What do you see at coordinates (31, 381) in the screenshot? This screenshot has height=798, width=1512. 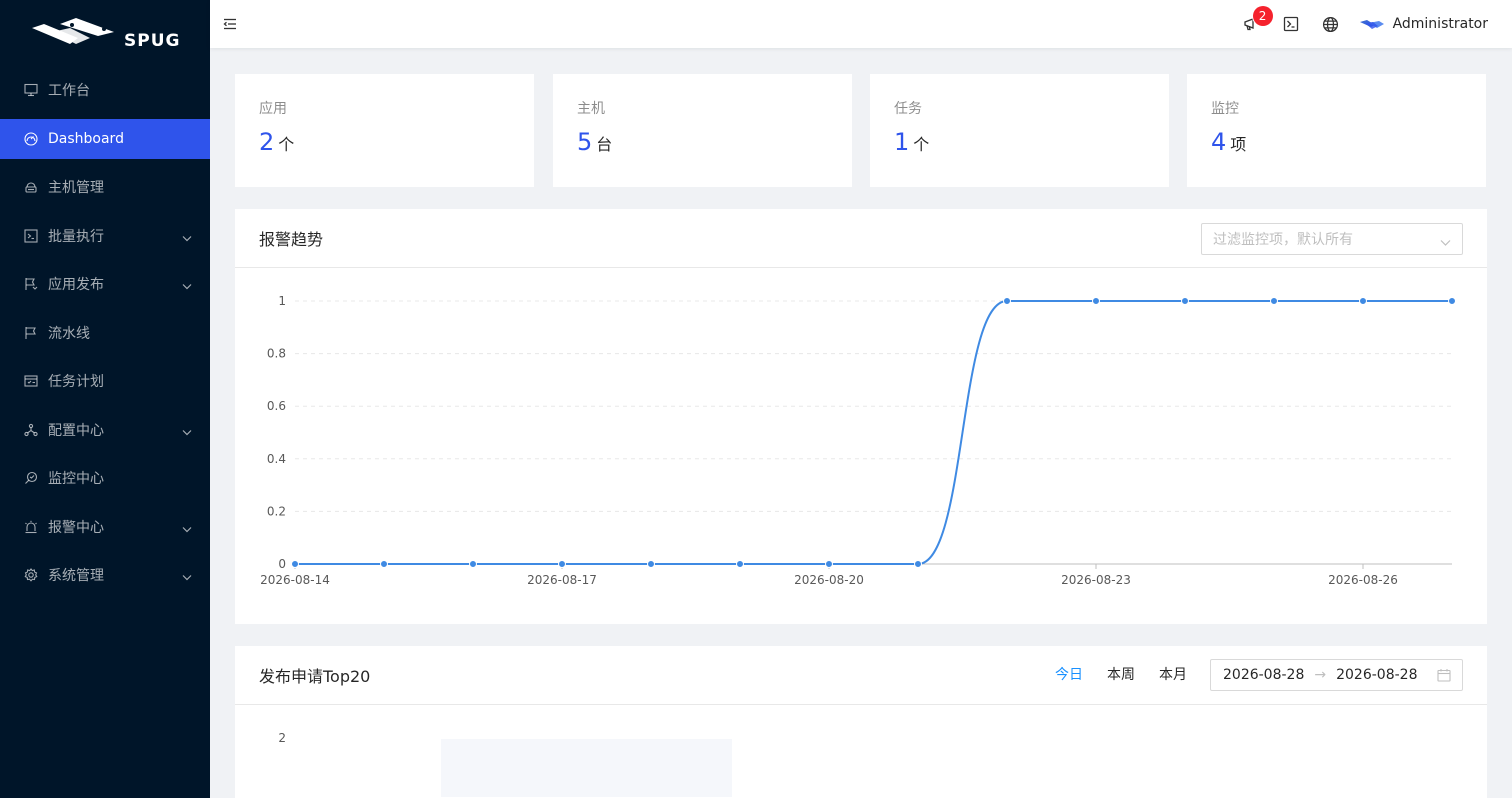 I see `schedule-icon` at bounding box center [31, 381].